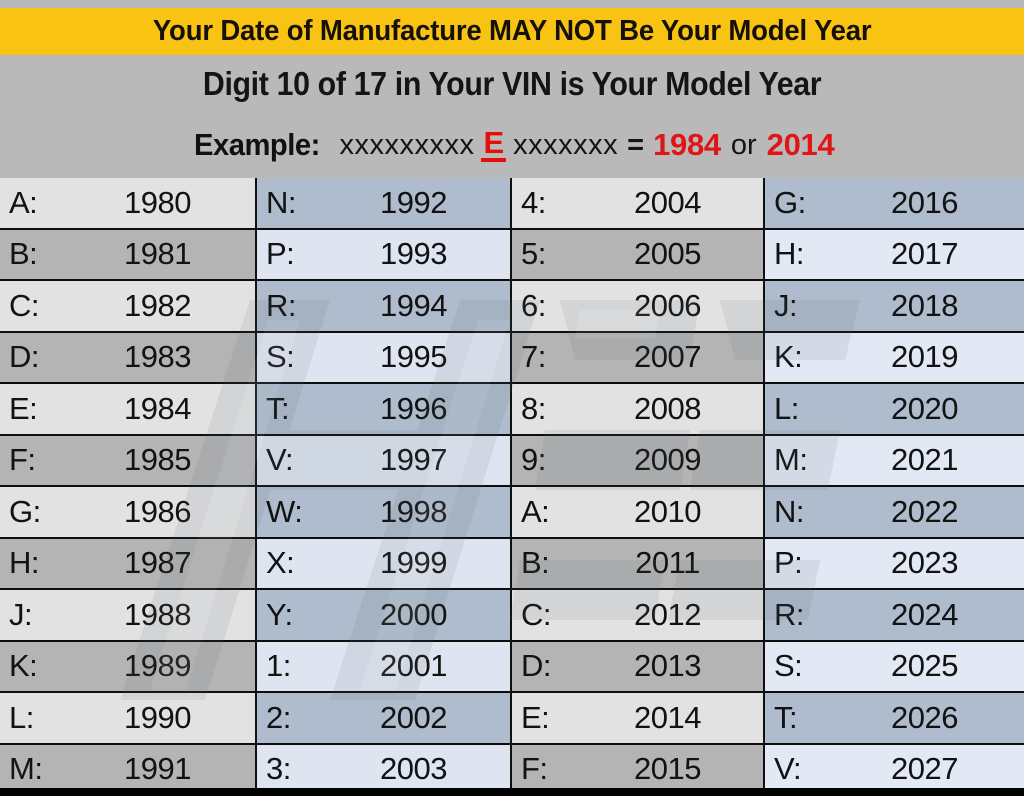 The width and height of the screenshot is (1024, 796). What do you see at coordinates (667, 357) in the screenshot?
I see `model-year-cell: 2007` at bounding box center [667, 357].